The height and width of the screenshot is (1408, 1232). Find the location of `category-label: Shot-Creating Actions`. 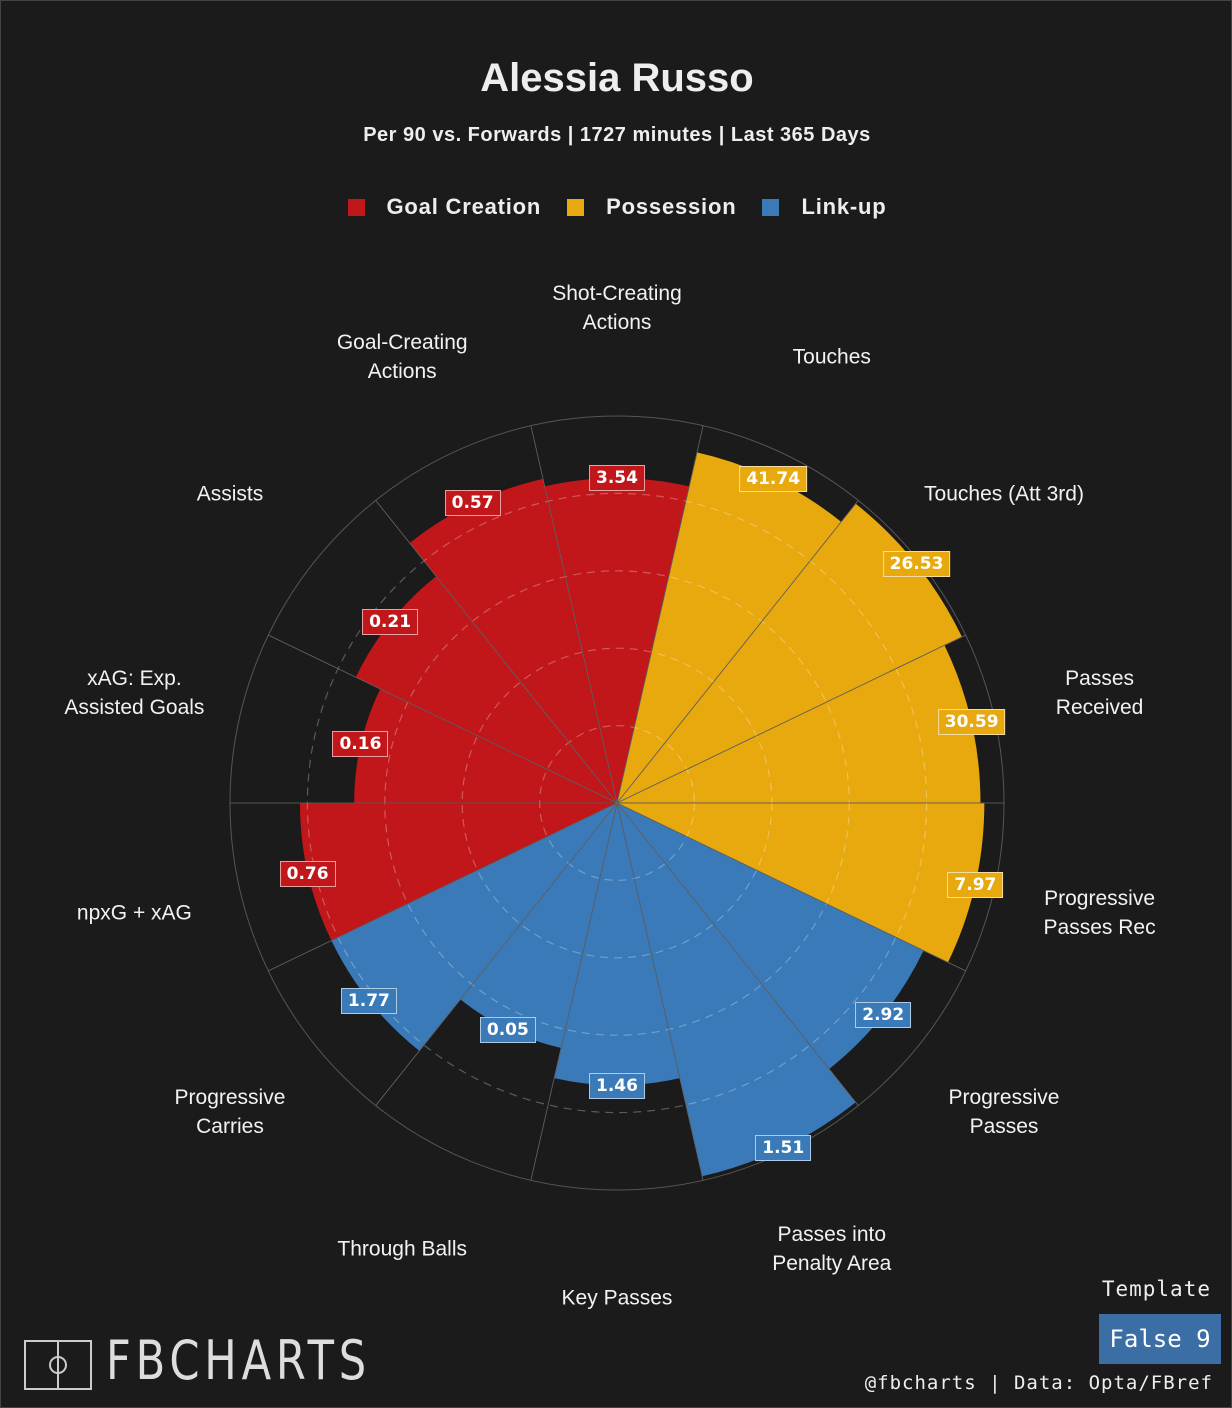

category-label: Shot-Creating Actions is located at coordinates (617, 308).